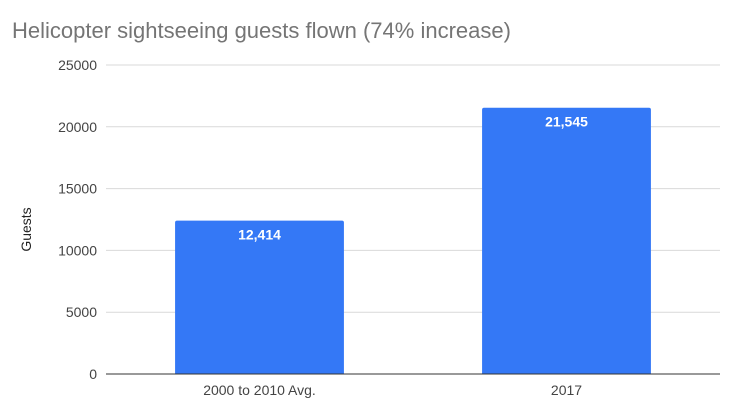  Describe the element at coordinates (259, 390) in the screenshot. I see `x-tick-label: 2000 to 2010 Avg.` at that location.